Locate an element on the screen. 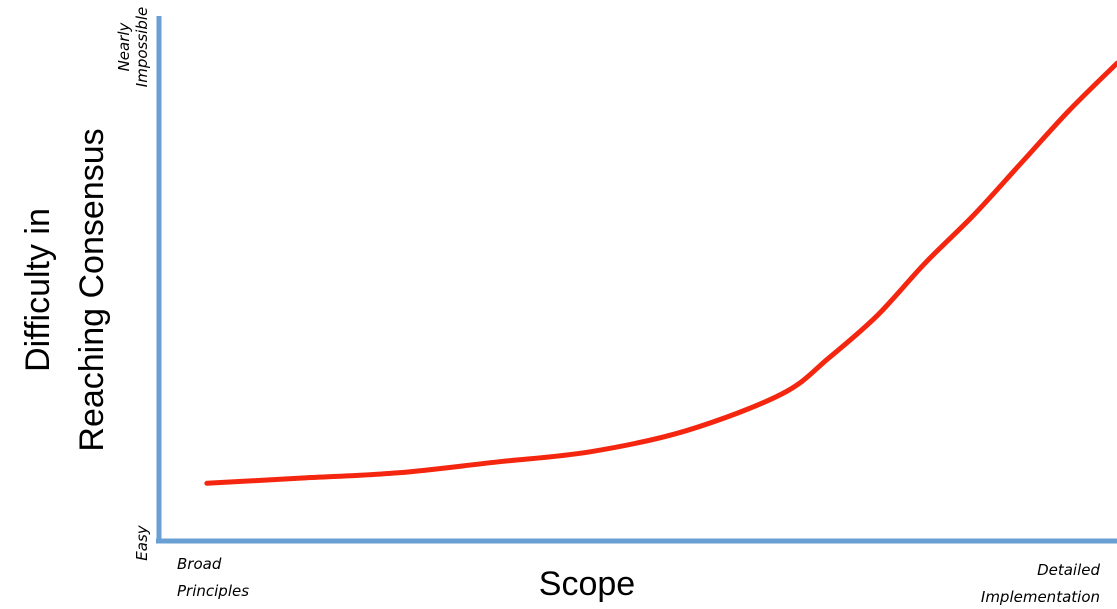  y-tick-low-label: Easy is located at coordinates (142, 542).